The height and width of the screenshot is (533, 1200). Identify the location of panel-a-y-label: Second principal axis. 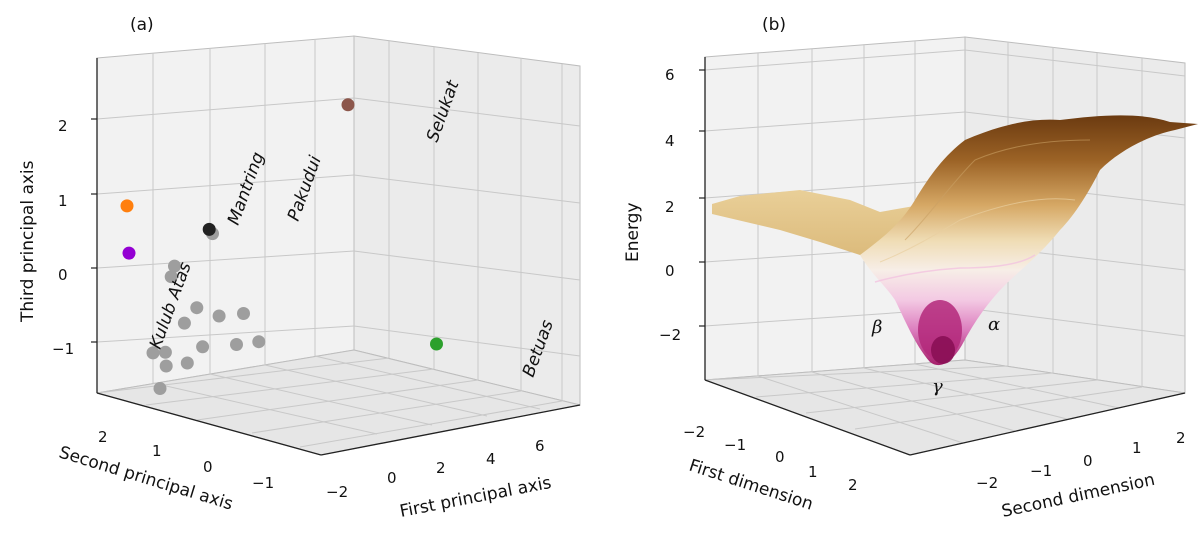
(146, 479).